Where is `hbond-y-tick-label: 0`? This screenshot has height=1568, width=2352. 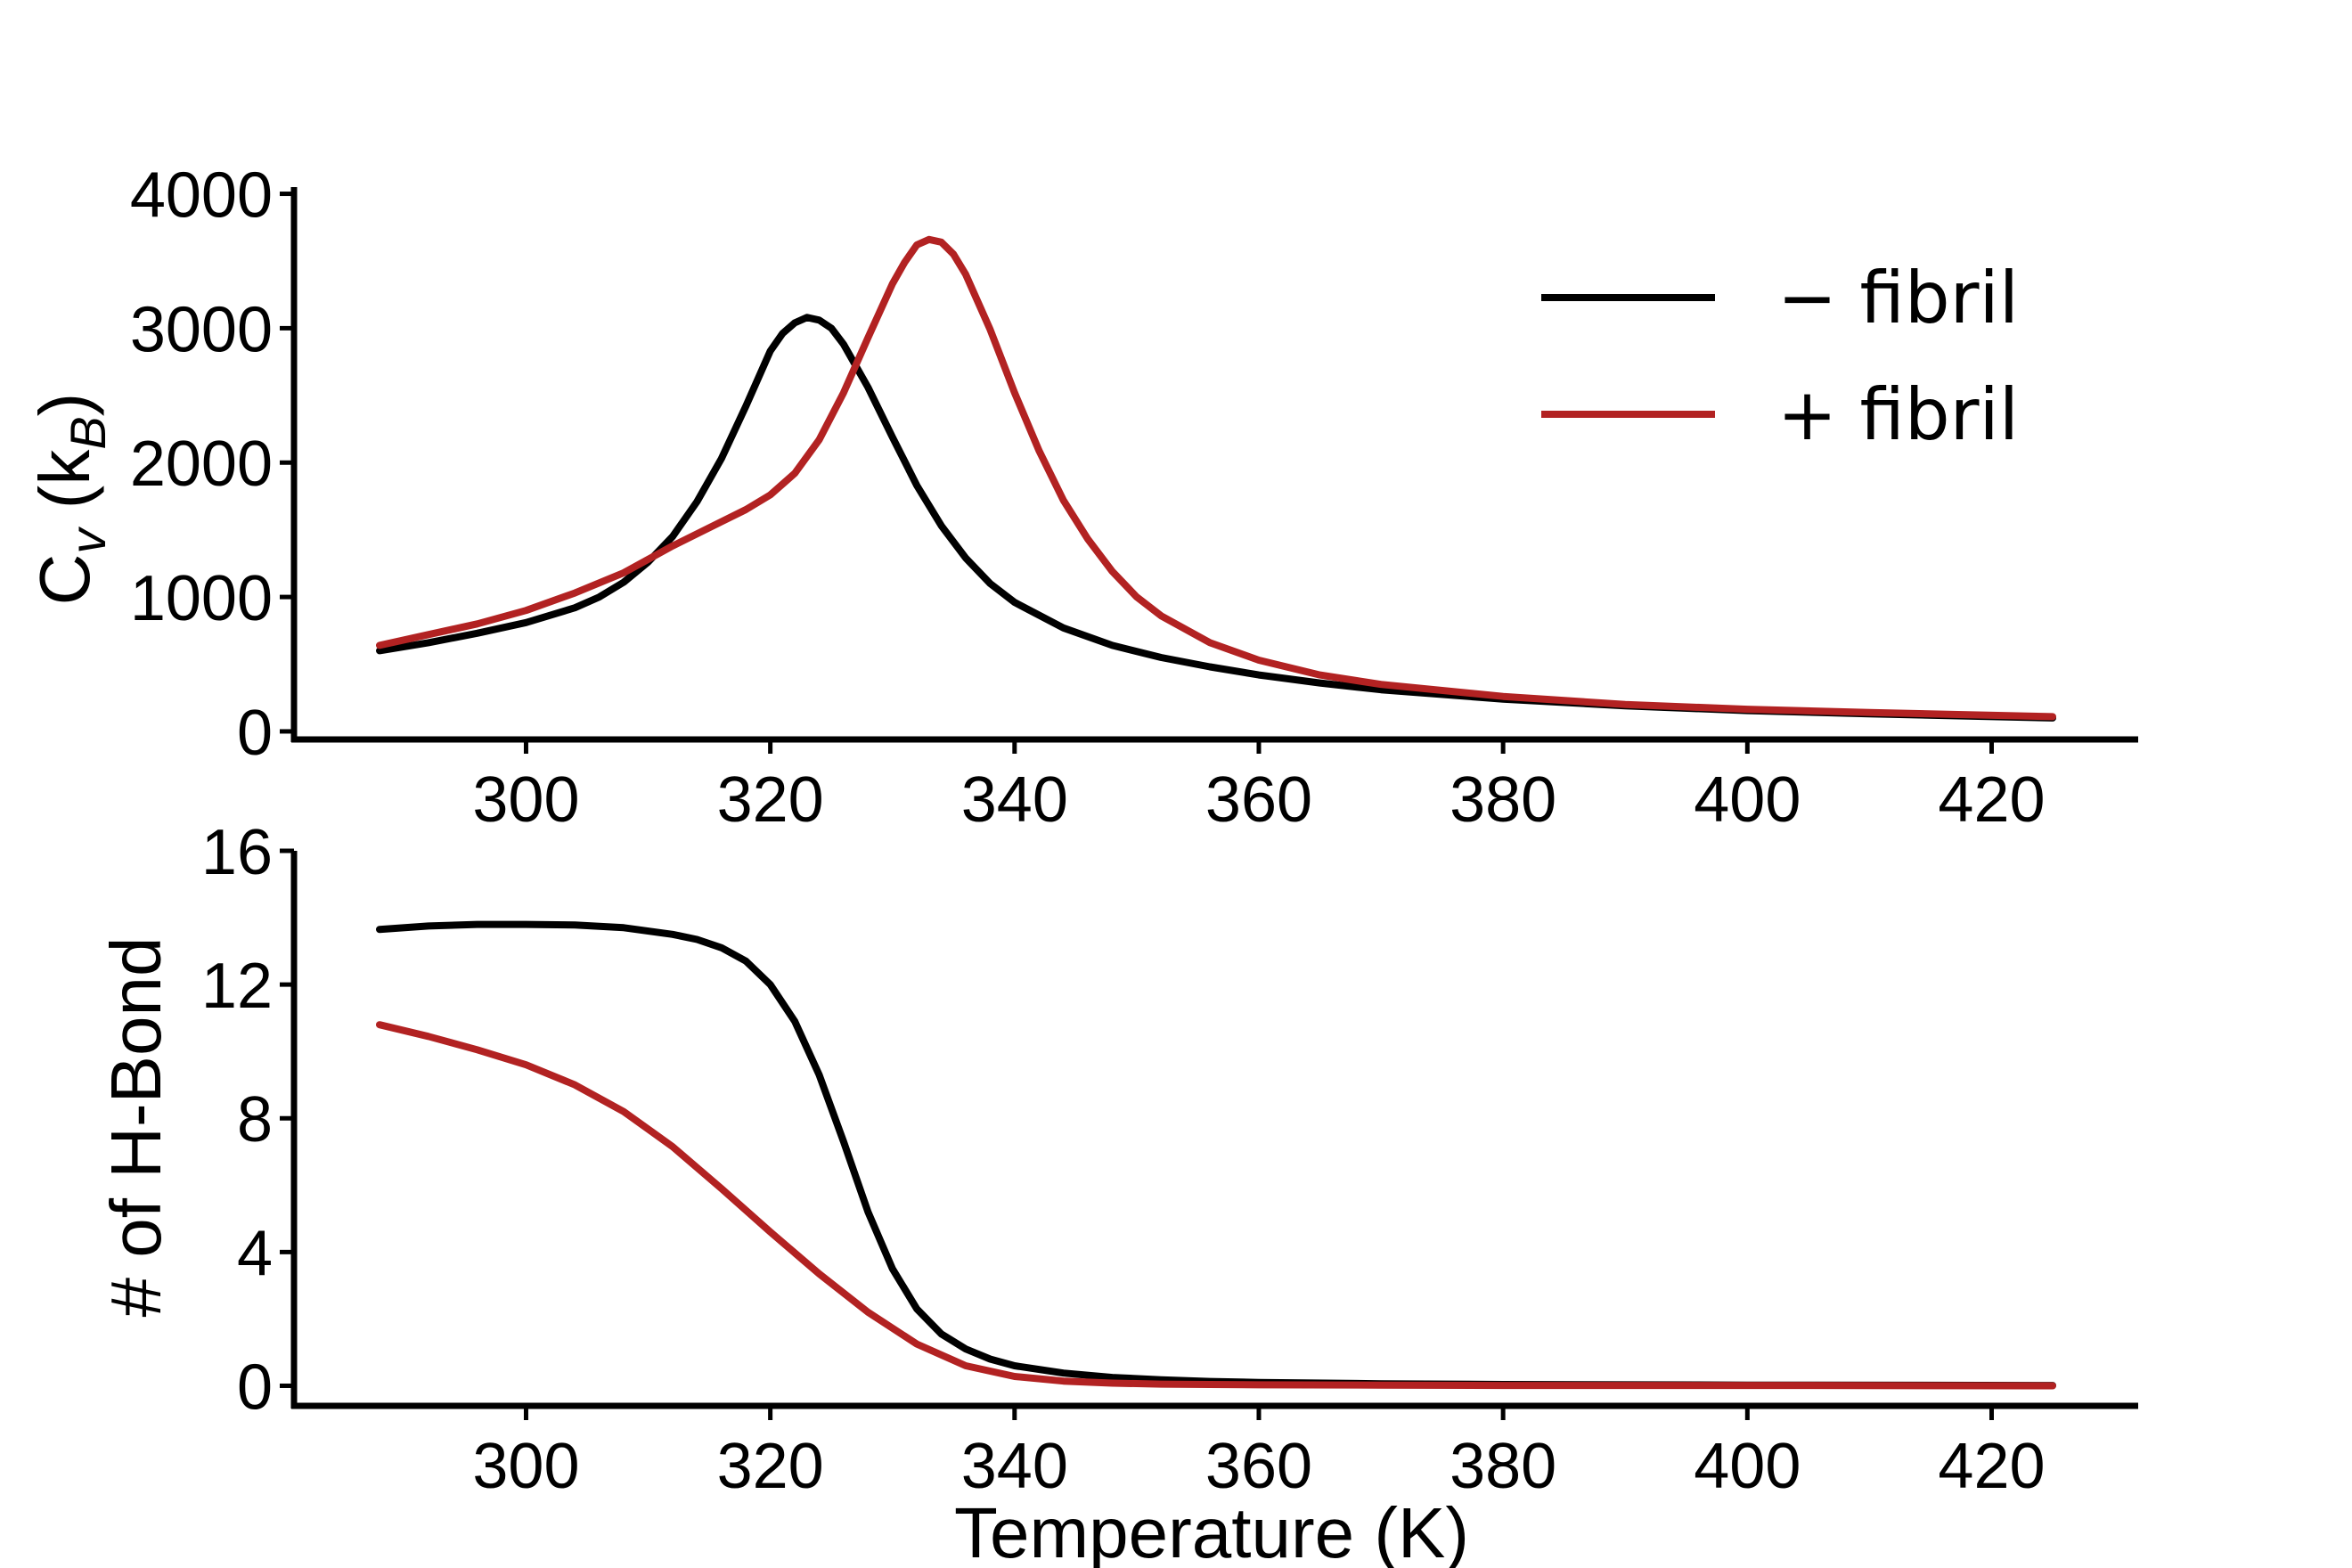 hbond-y-tick-label: 0 is located at coordinates (255, 1387).